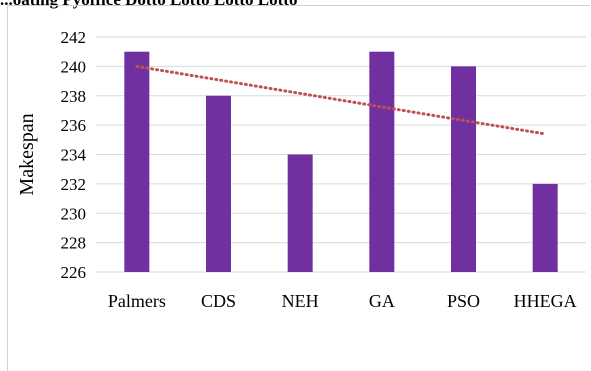 Image resolution: width=591 pixels, height=371 pixels. I want to click on trendline, so click(341, 100).